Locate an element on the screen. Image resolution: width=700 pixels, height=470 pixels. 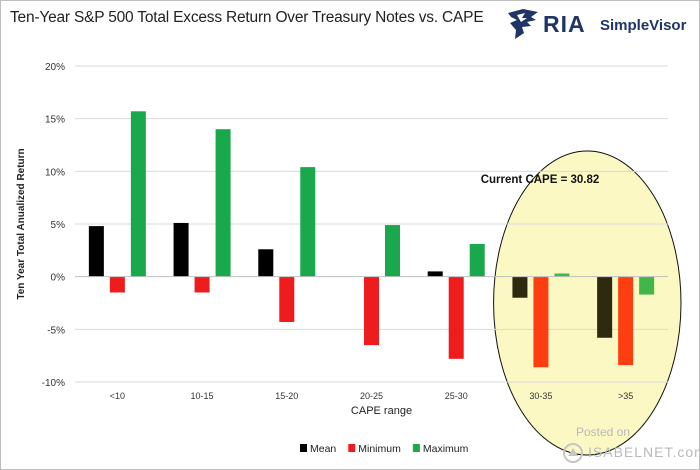
x-tick-label: 15-20 is located at coordinates (286, 396).